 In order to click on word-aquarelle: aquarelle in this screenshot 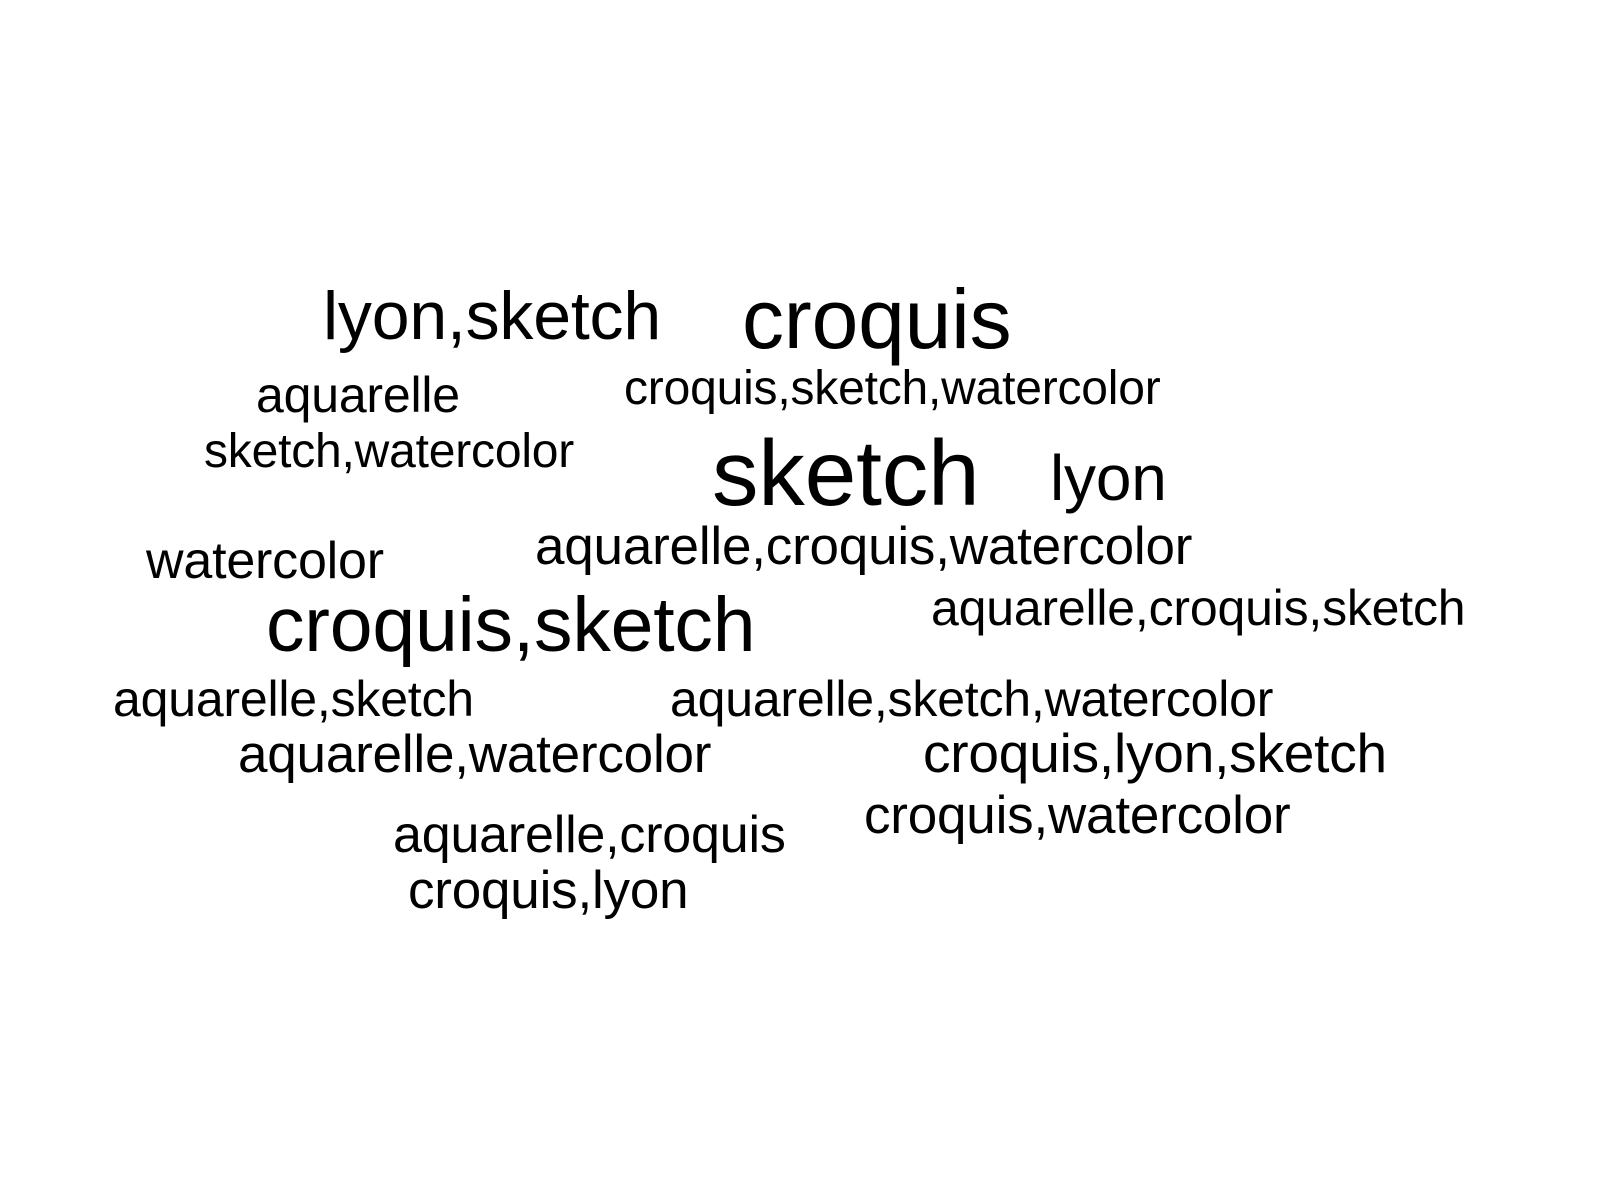, I will do `click(358, 395)`.